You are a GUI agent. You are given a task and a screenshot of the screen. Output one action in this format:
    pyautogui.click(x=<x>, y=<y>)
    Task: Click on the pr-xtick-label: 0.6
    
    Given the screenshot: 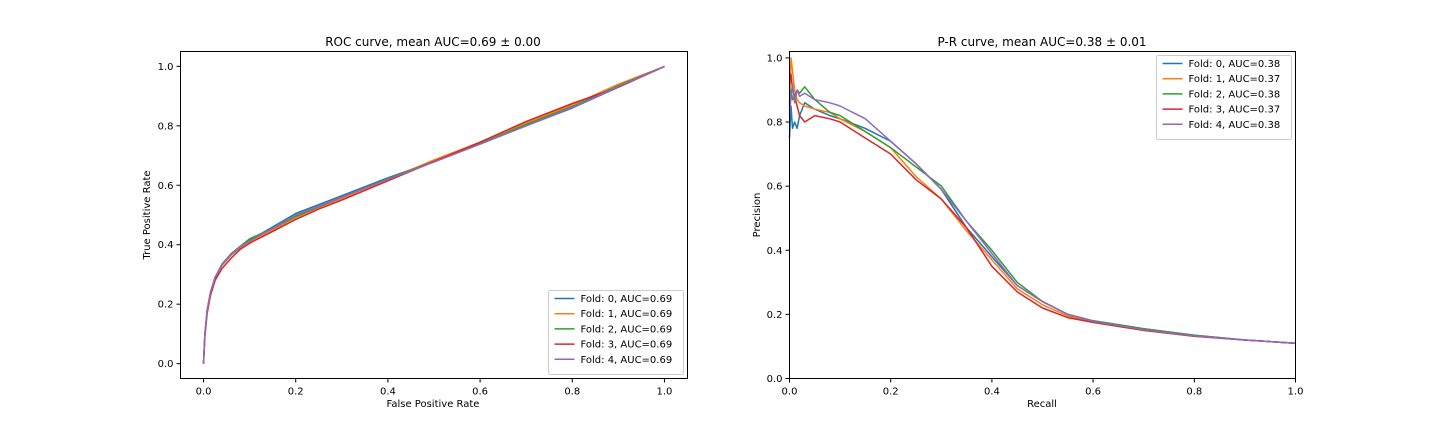 What is the action you would take?
    pyautogui.click(x=1093, y=392)
    